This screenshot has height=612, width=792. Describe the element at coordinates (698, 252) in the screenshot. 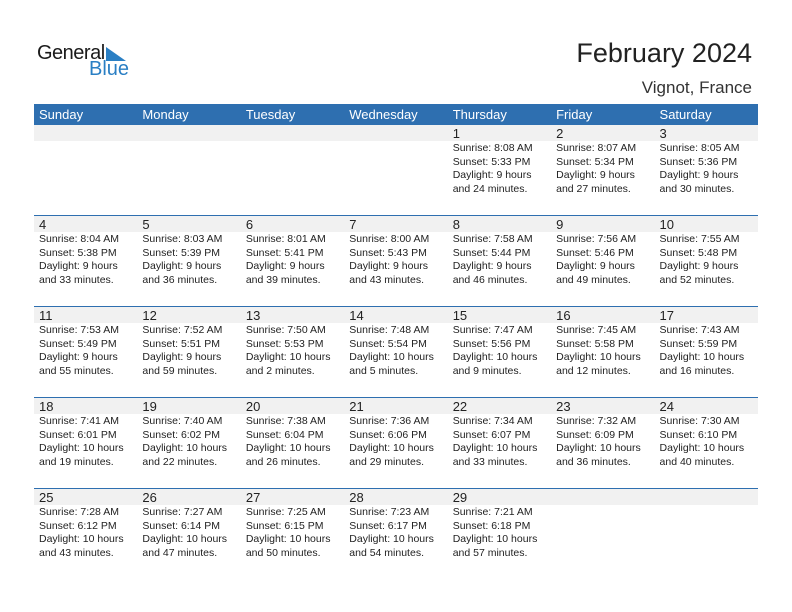

I see `sunset: Sunset: 5:48 PM` at that location.